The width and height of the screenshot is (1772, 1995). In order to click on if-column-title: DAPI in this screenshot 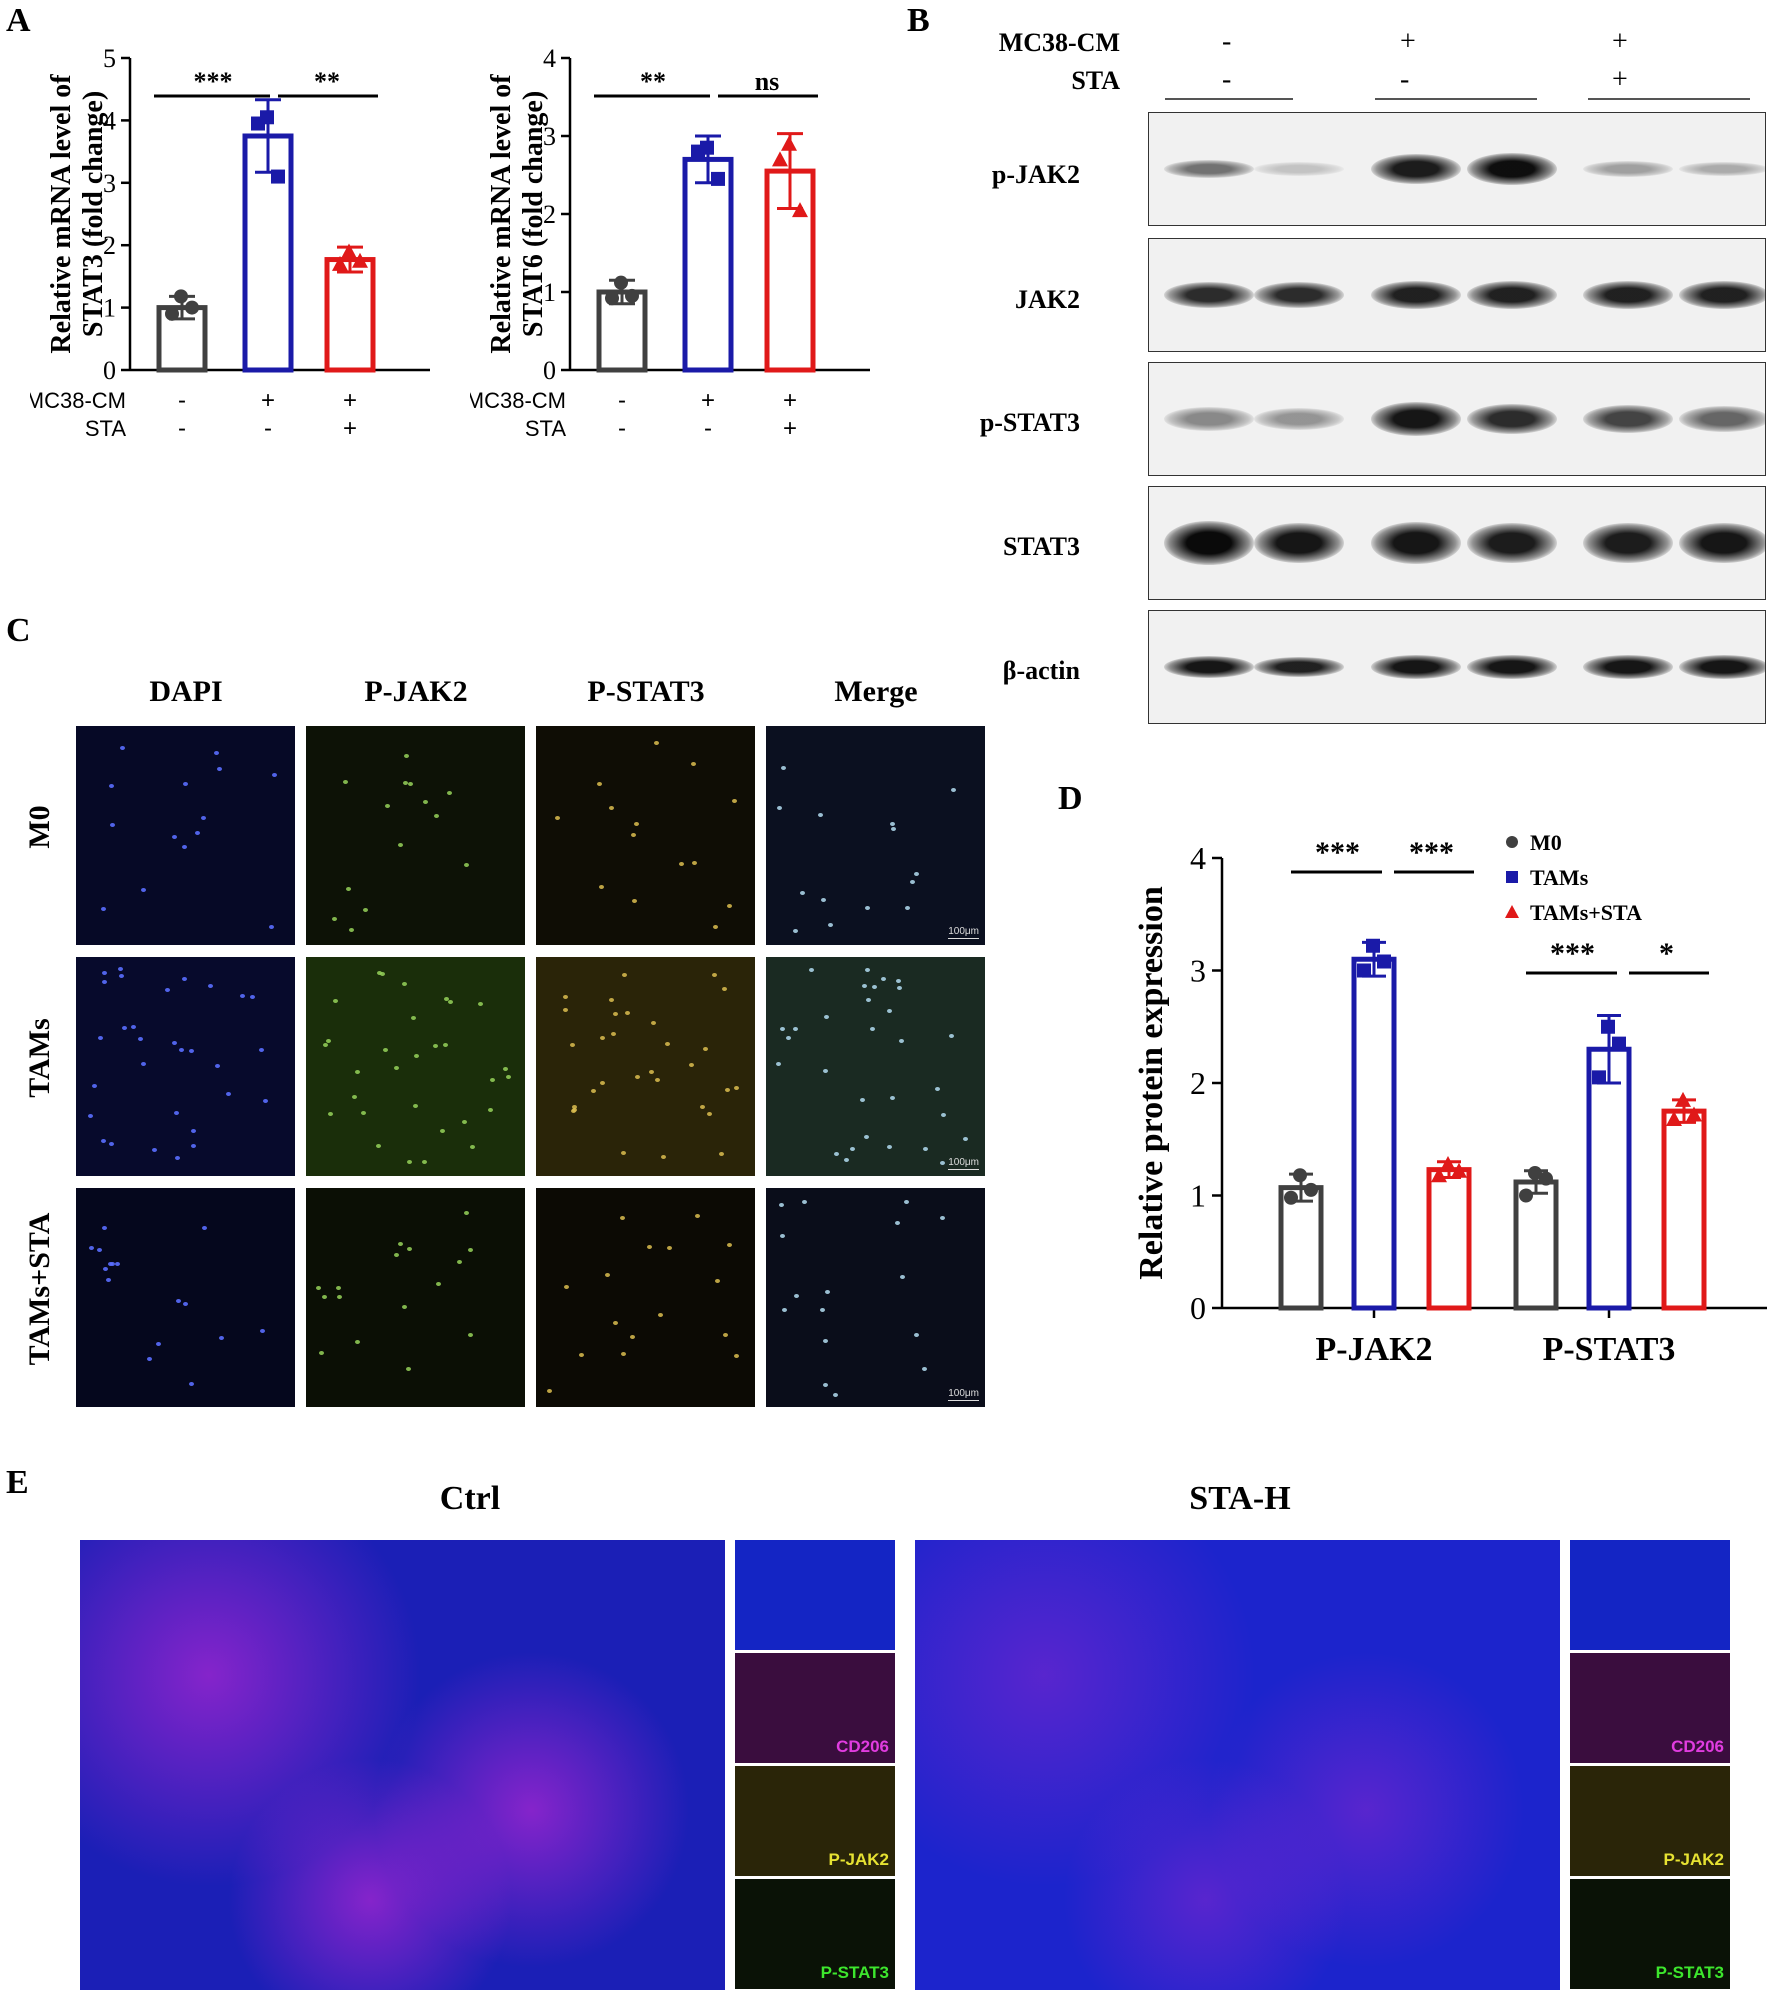, I will do `click(186, 691)`.